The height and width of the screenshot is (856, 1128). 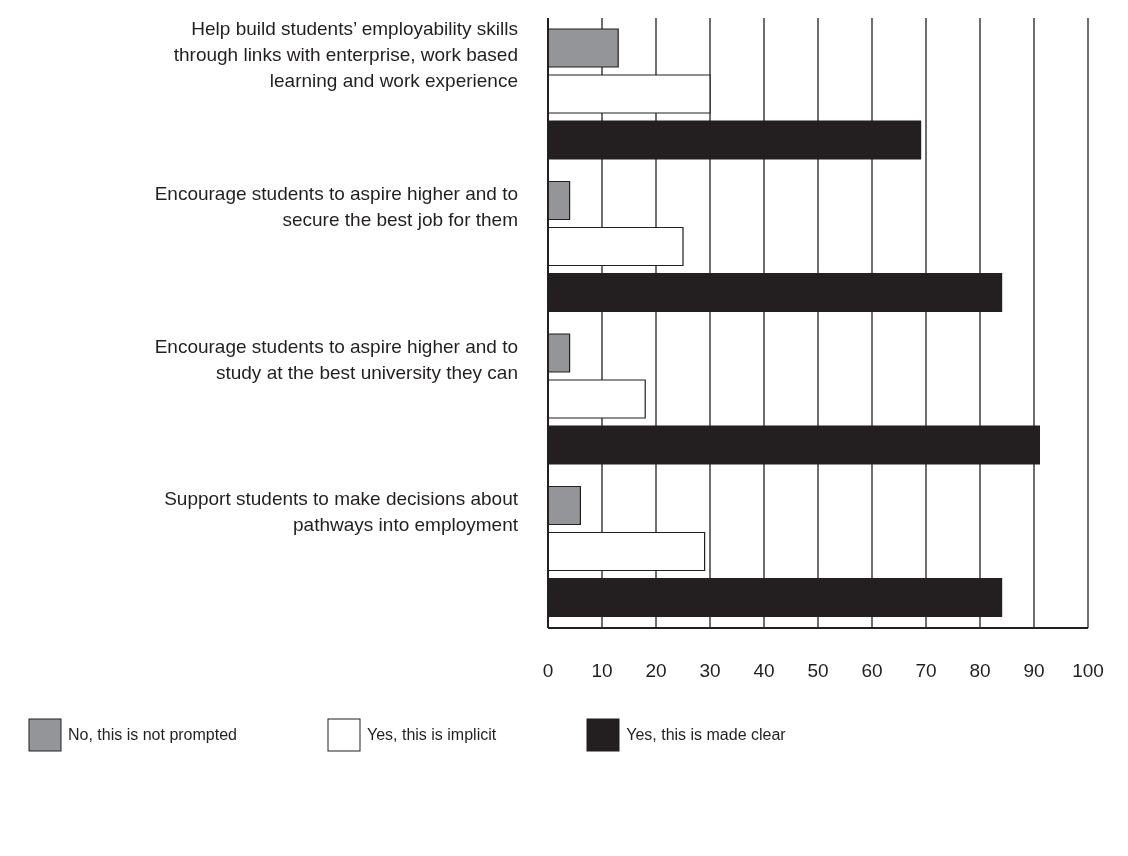 What do you see at coordinates (656, 671) in the screenshot?
I see `x-tick-label: 20` at bounding box center [656, 671].